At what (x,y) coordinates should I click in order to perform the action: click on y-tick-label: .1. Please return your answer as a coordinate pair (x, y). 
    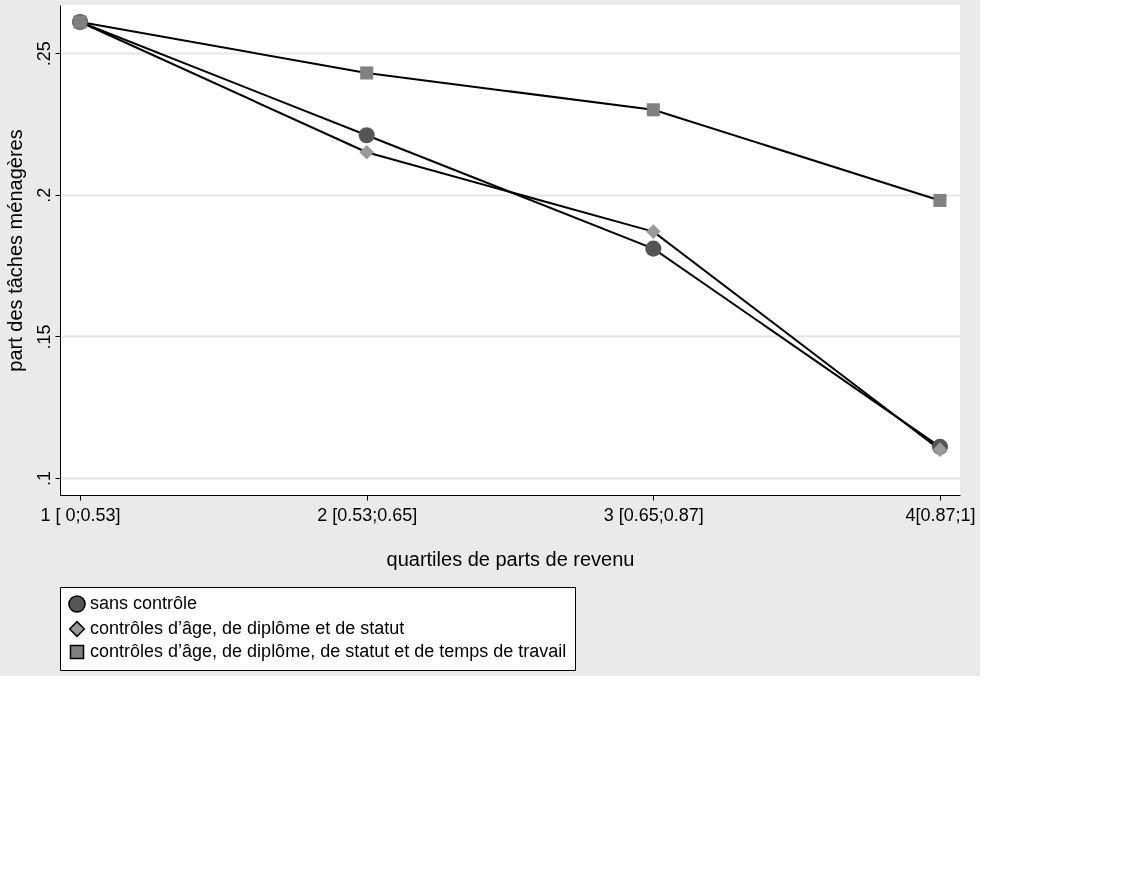
    Looking at the image, I should click on (43, 479).